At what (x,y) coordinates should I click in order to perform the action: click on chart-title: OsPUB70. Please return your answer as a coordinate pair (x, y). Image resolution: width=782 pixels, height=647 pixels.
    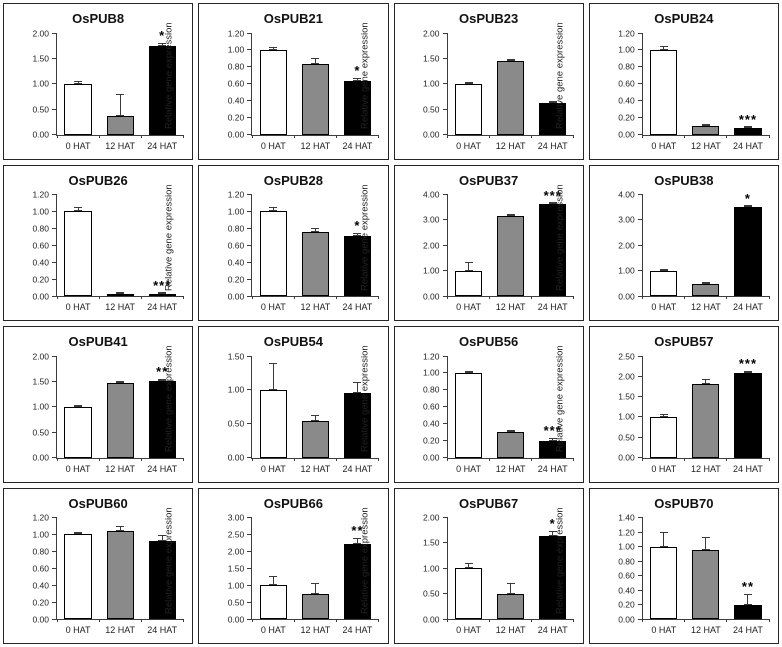
    Looking at the image, I should click on (684, 503).